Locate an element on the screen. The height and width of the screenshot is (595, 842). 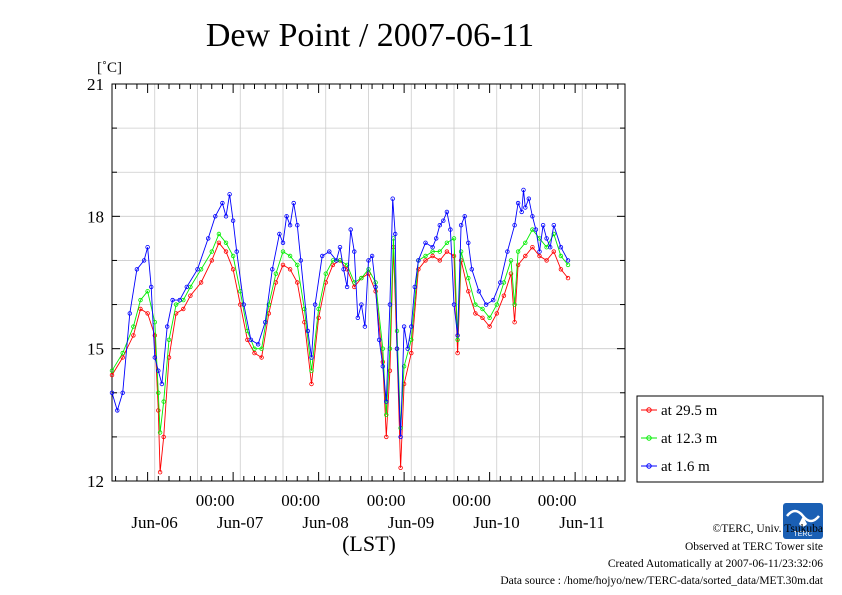
x-tick-label-date: Jun-08 is located at coordinates (325, 522).